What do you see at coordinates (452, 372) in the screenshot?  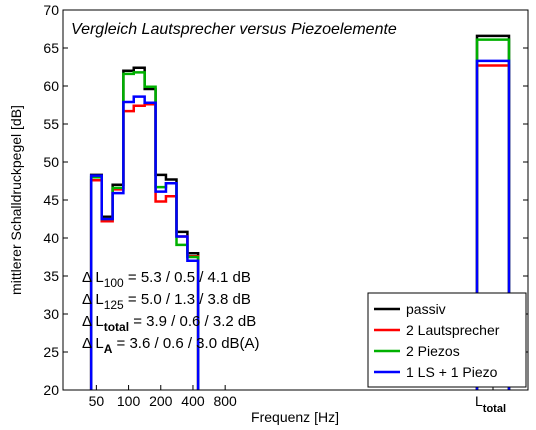 I see `legend-entry: 1 LS + 1 Piezo` at bounding box center [452, 372].